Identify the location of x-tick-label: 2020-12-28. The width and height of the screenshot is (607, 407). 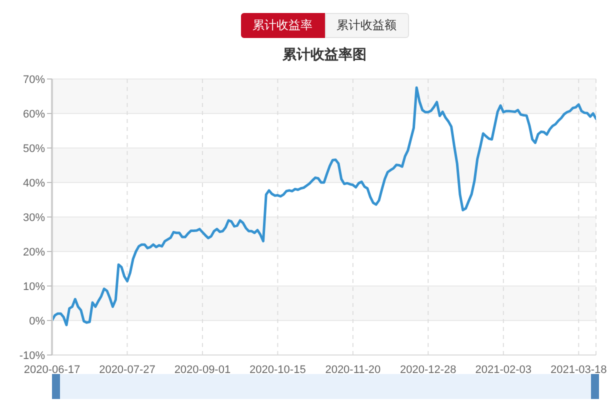
(428, 370).